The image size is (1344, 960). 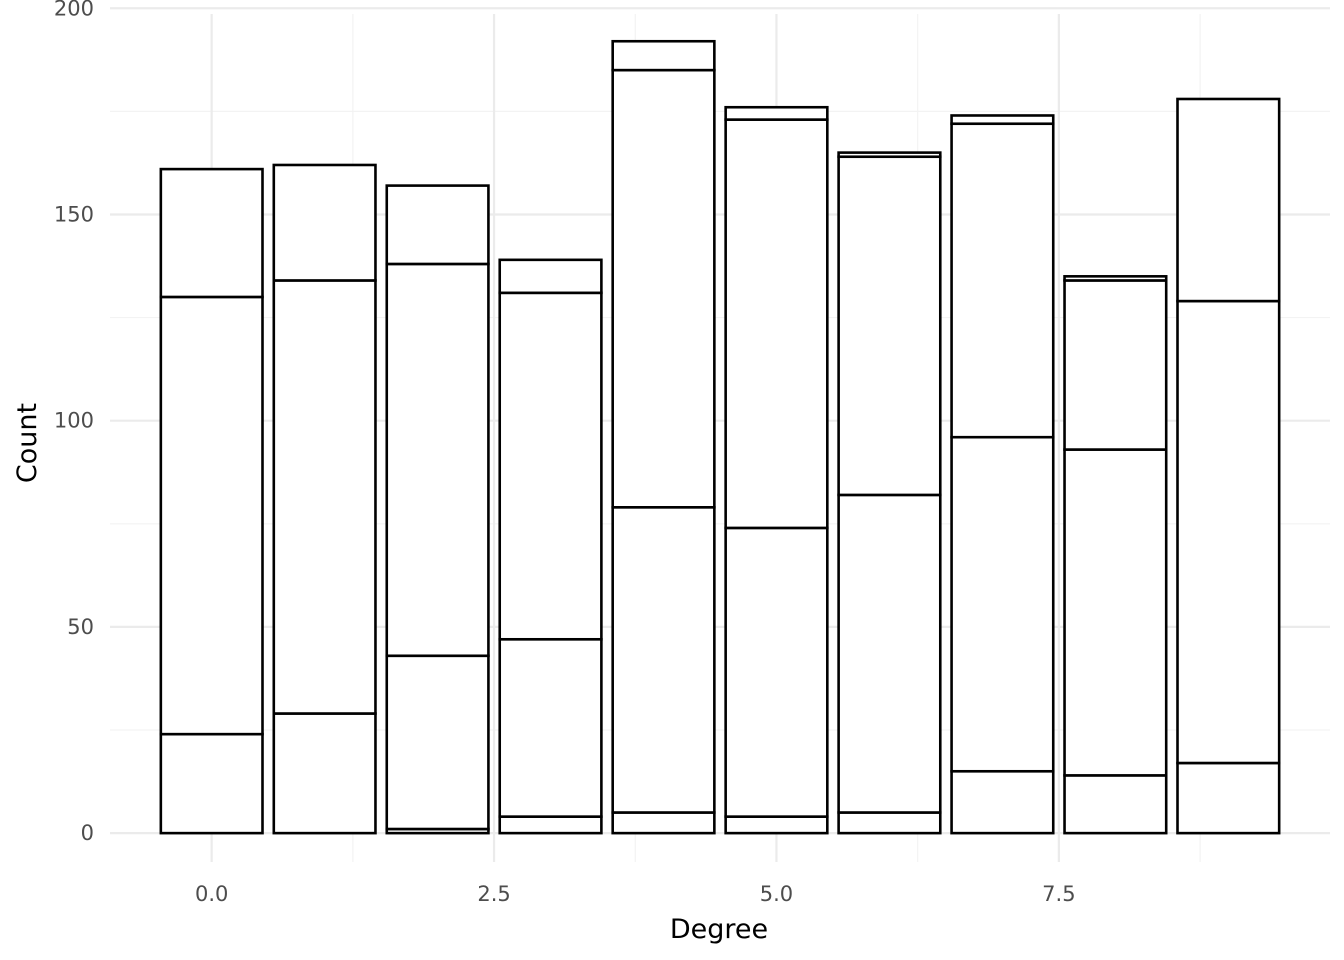 What do you see at coordinates (635, 894) in the screenshot?
I see `x-axis-tick-labels: 0.0 2.5 5.0 7.5` at bounding box center [635, 894].